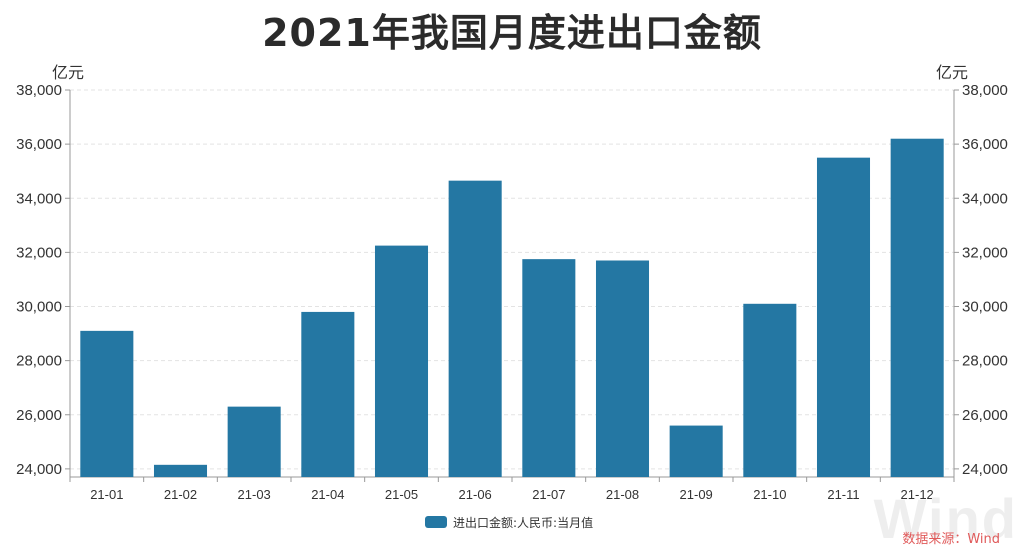 This screenshot has height=553, width=1024. Describe the element at coordinates (945, 518) in the screenshot. I see `wind-watermark: Wind` at that location.